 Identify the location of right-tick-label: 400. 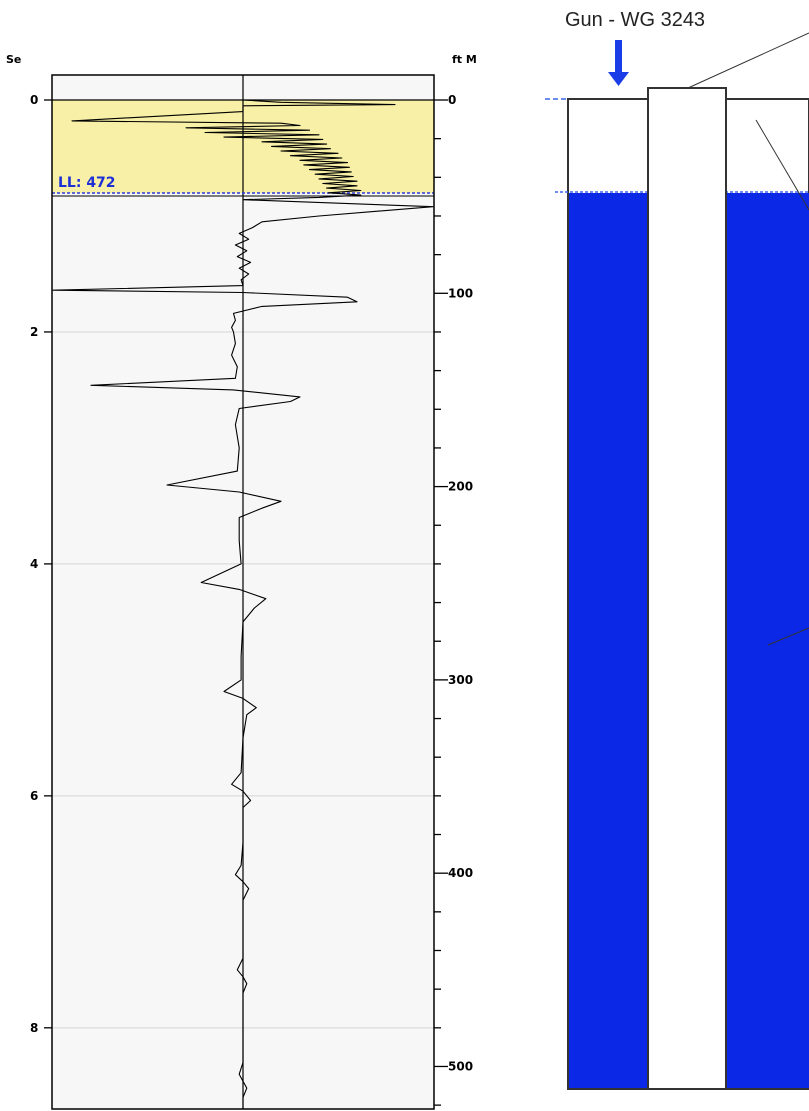
(460, 873).